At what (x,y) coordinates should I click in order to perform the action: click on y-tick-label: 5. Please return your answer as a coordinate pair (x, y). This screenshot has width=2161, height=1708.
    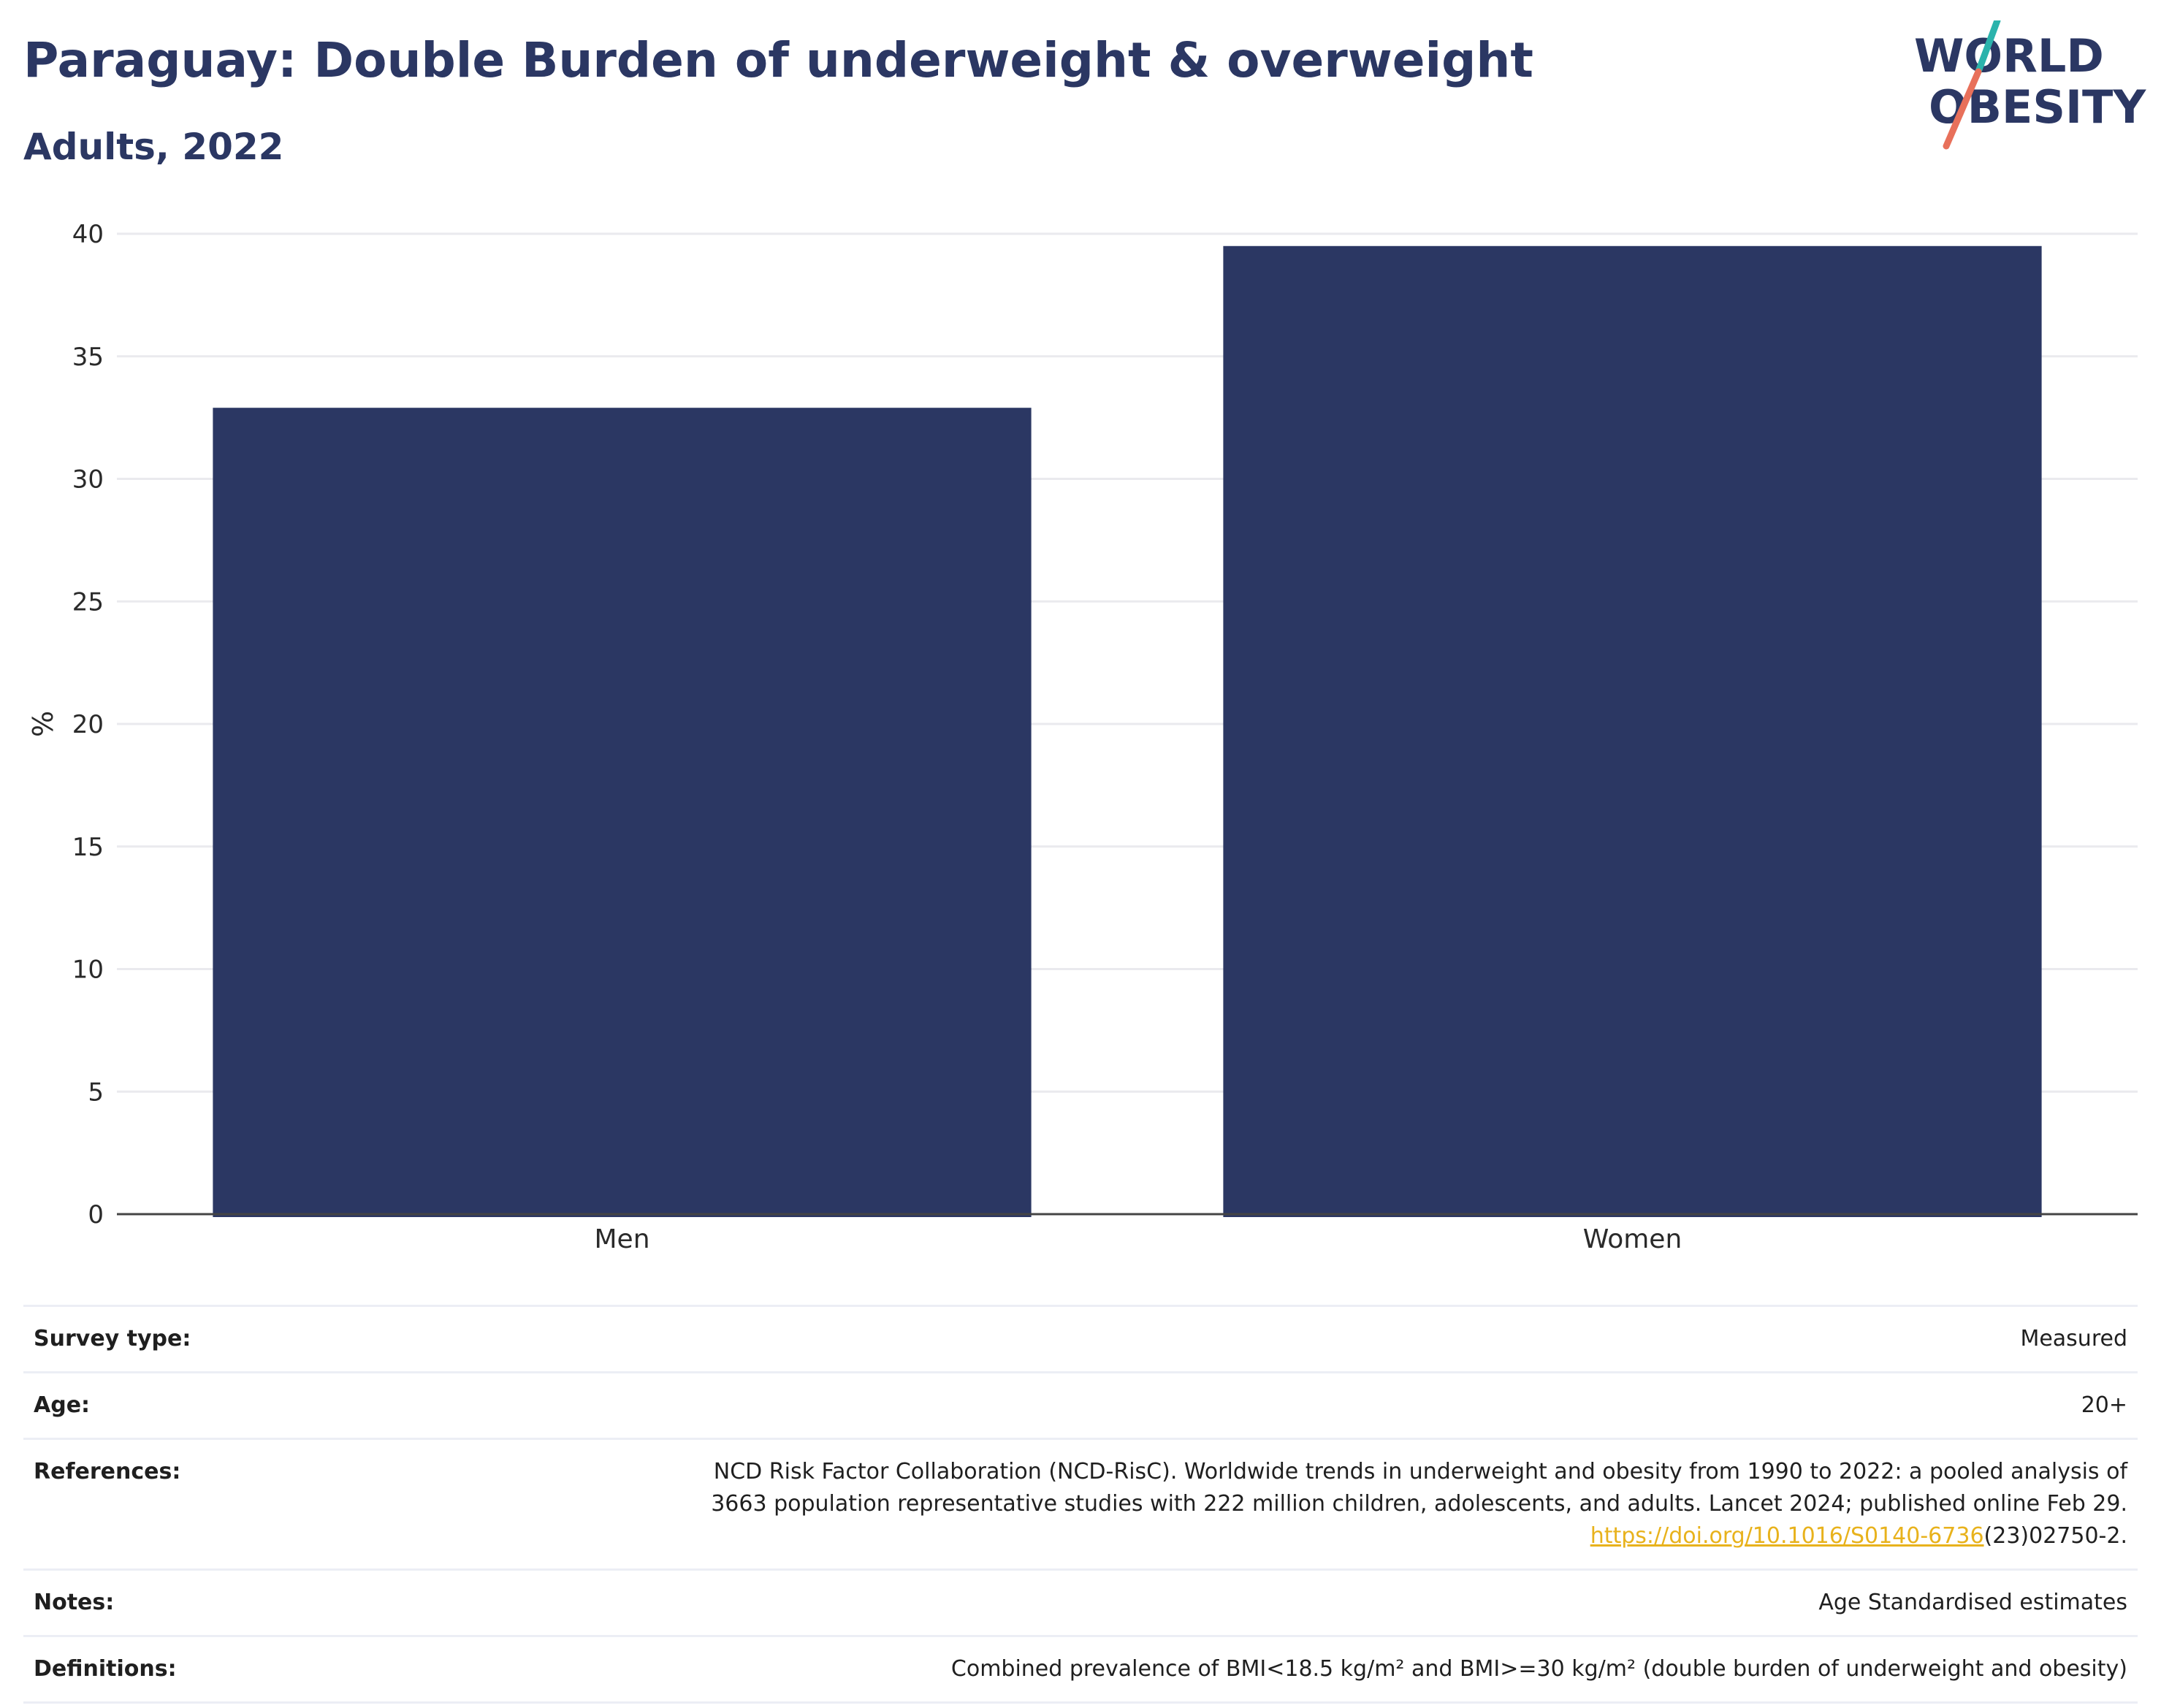
    Looking at the image, I should click on (96, 1092).